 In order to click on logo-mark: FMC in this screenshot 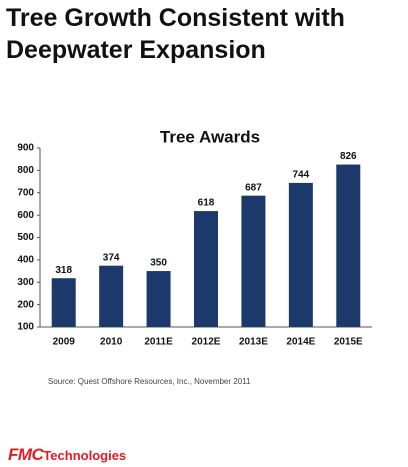, I will do `click(26, 454)`.